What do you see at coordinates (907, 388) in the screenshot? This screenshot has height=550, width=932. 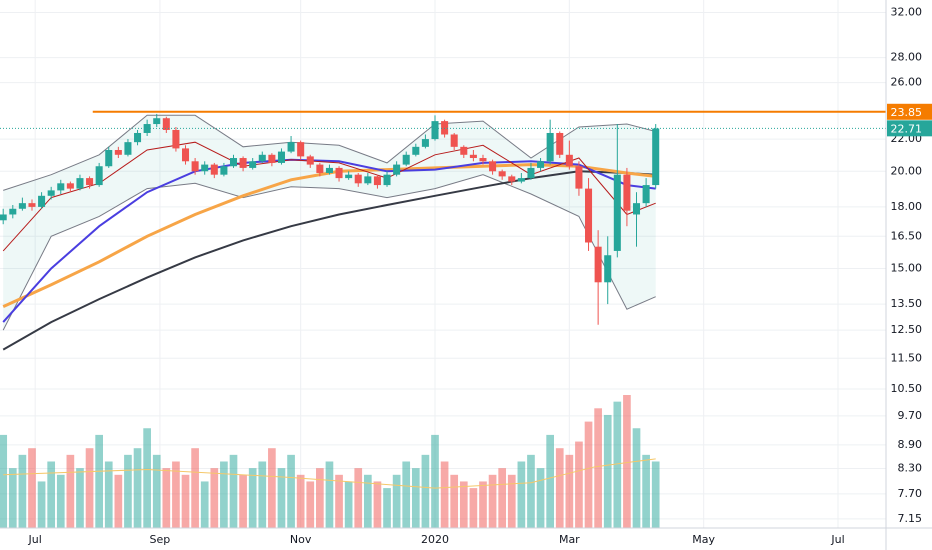 I see `y-tick-label: 10.50` at bounding box center [907, 388].